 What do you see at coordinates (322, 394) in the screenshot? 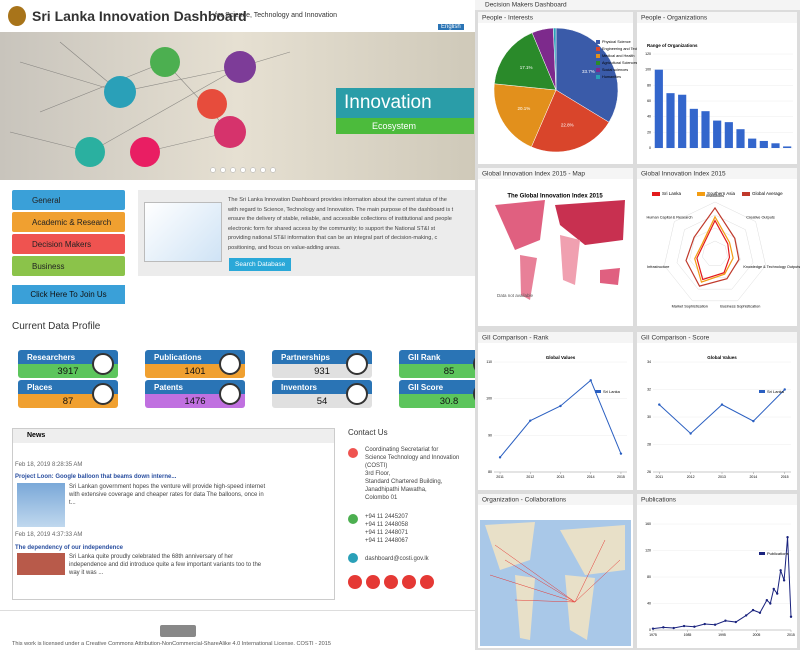
I see `profile-tile: Inventors 54` at bounding box center [322, 394].